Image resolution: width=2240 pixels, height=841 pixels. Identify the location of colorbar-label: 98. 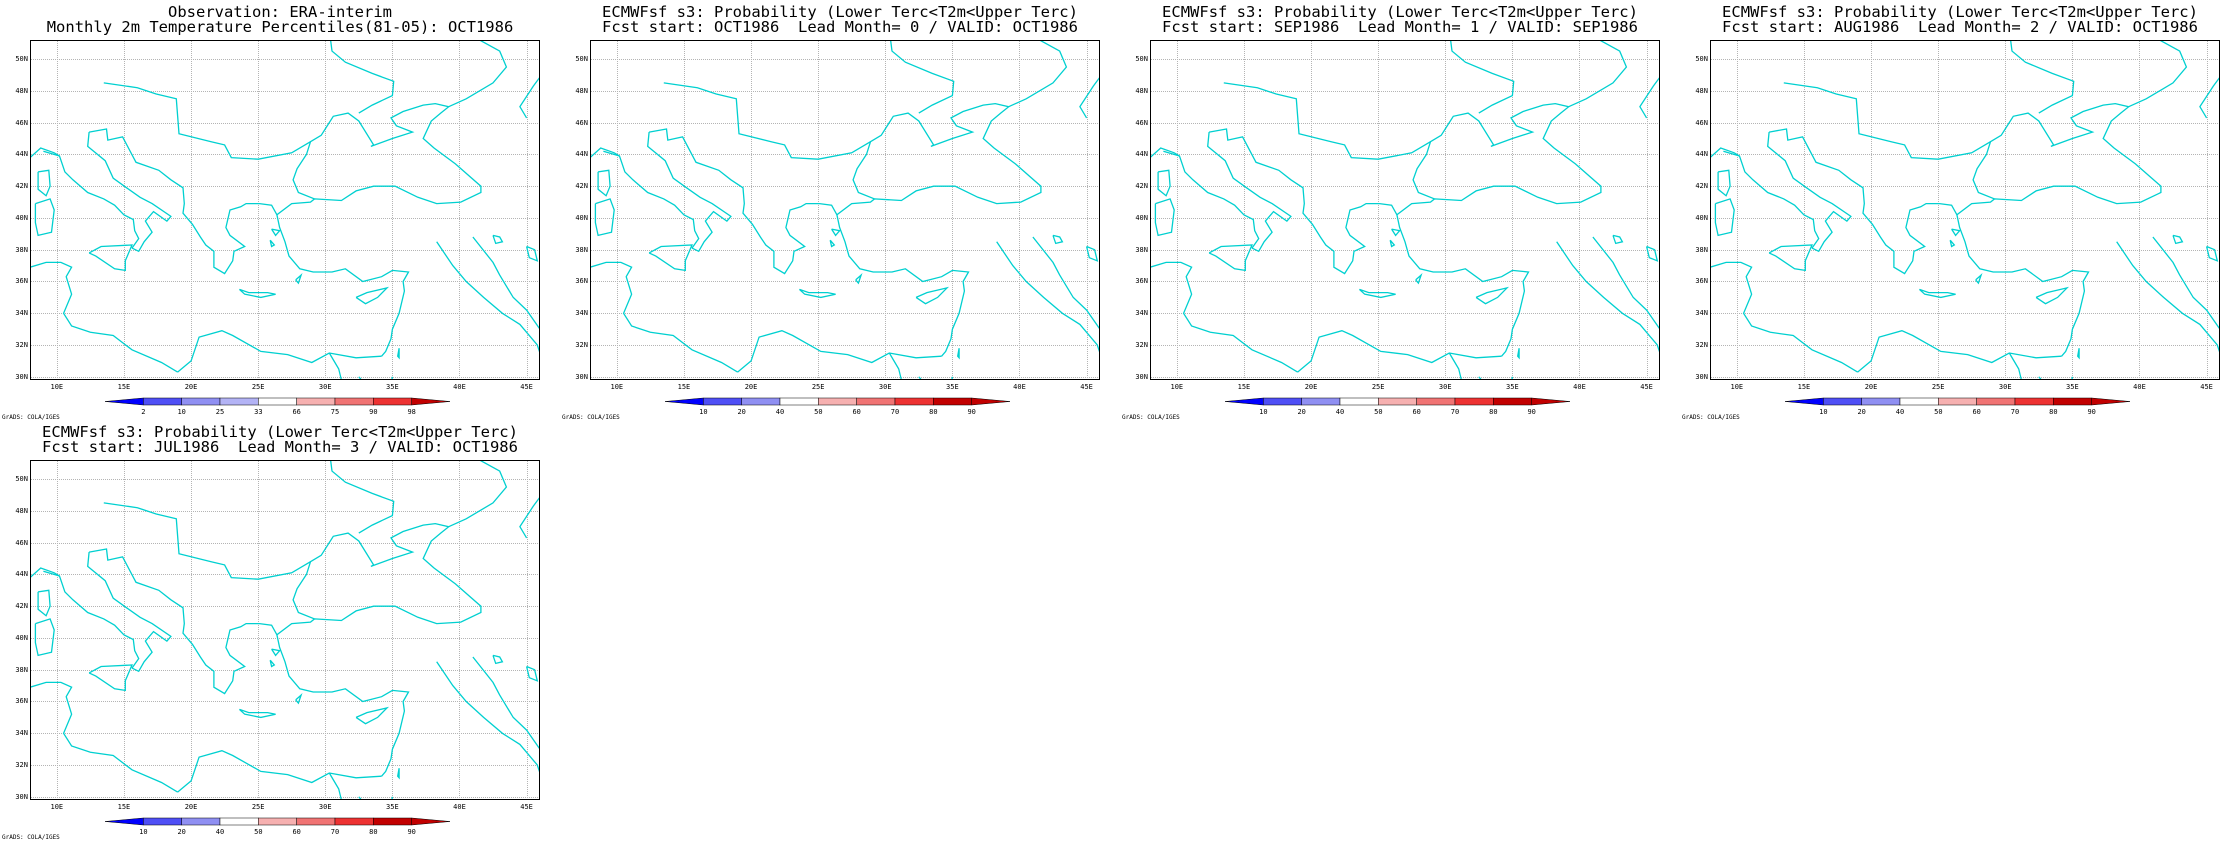
(411, 412).